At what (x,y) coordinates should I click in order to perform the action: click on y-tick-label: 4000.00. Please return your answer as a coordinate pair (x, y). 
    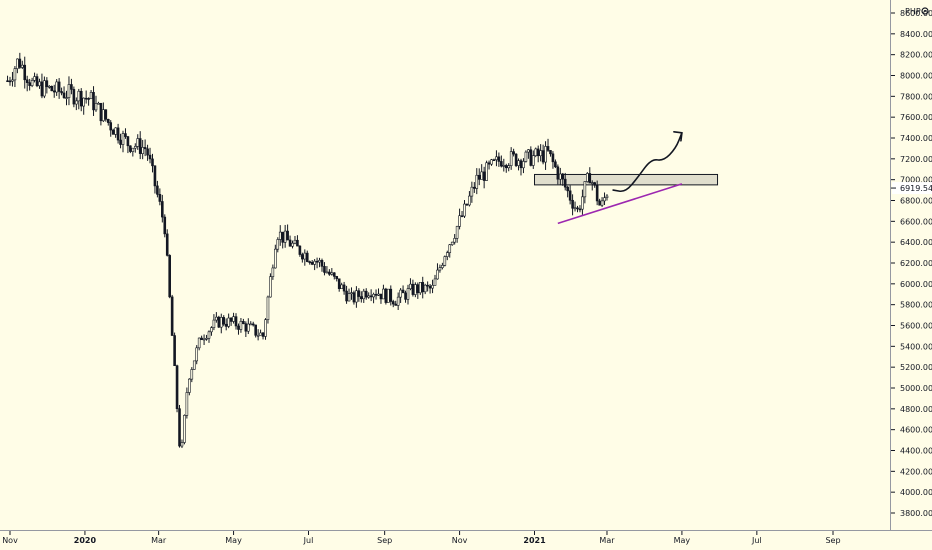
    Looking at the image, I should click on (916, 492).